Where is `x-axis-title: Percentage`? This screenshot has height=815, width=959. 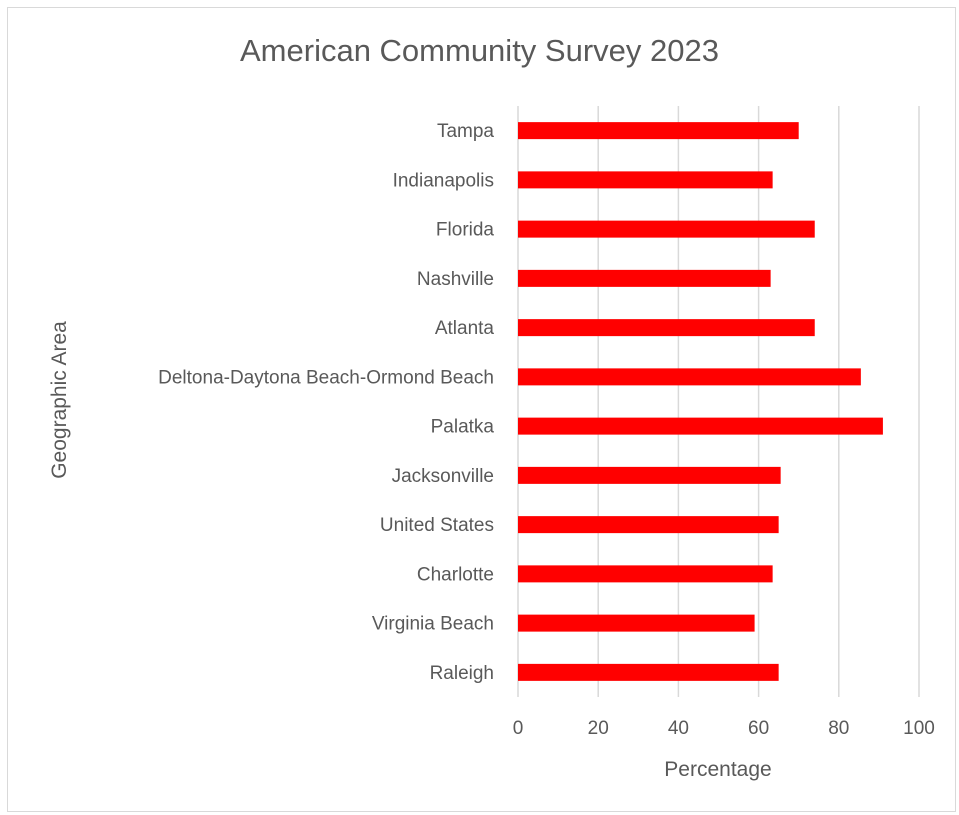
x-axis-title: Percentage is located at coordinates (717, 769).